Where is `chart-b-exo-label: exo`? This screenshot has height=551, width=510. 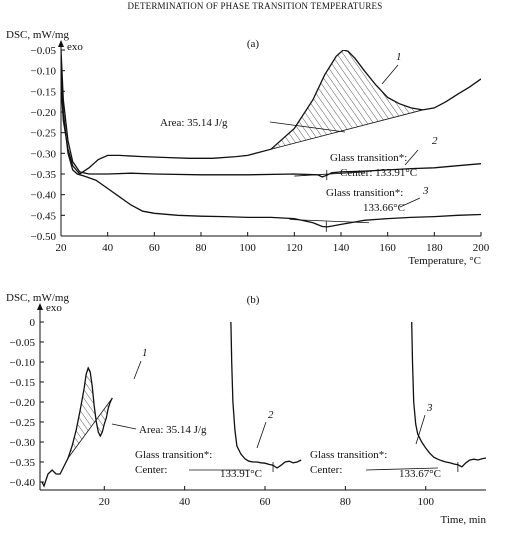
chart-b-exo-label: exo is located at coordinates (54, 308).